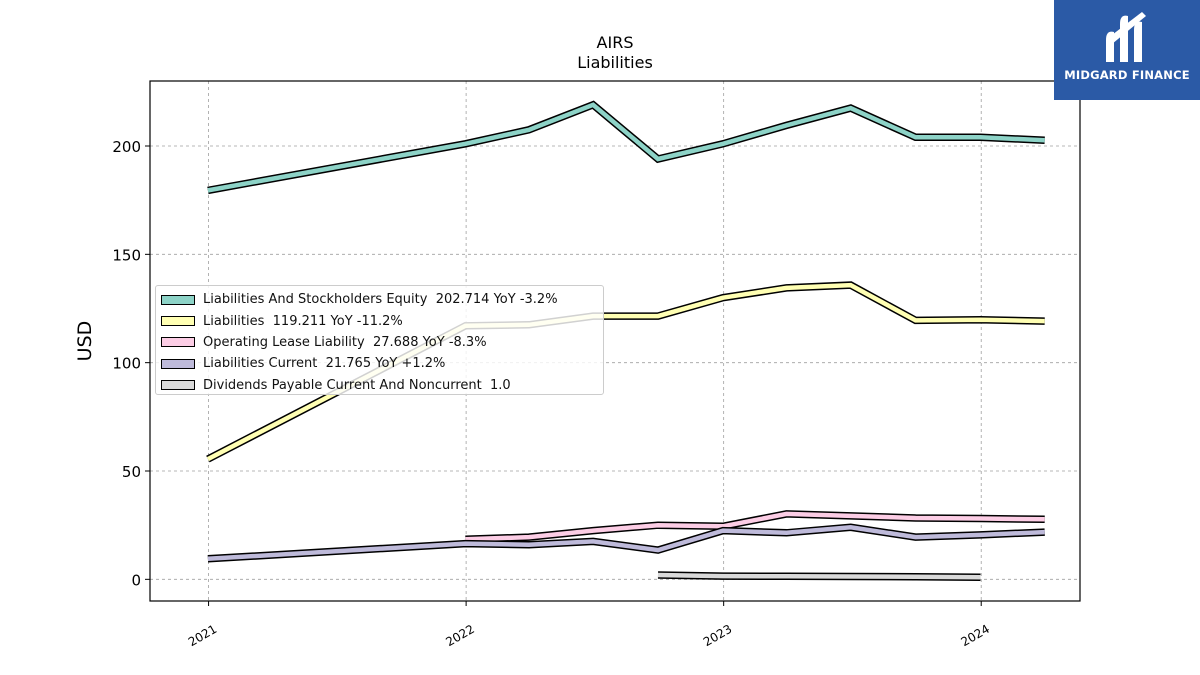 This screenshot has width=1200, height=675. Describe the element at coordinates (717, 635) in the screenshot. I see `x-tick-label: 2023` at that location.